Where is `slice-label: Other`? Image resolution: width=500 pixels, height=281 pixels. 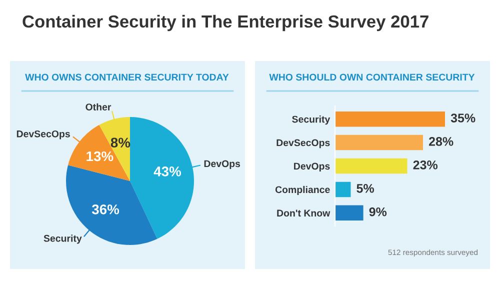
slice-label: Other is located at coordinates (99, 106).